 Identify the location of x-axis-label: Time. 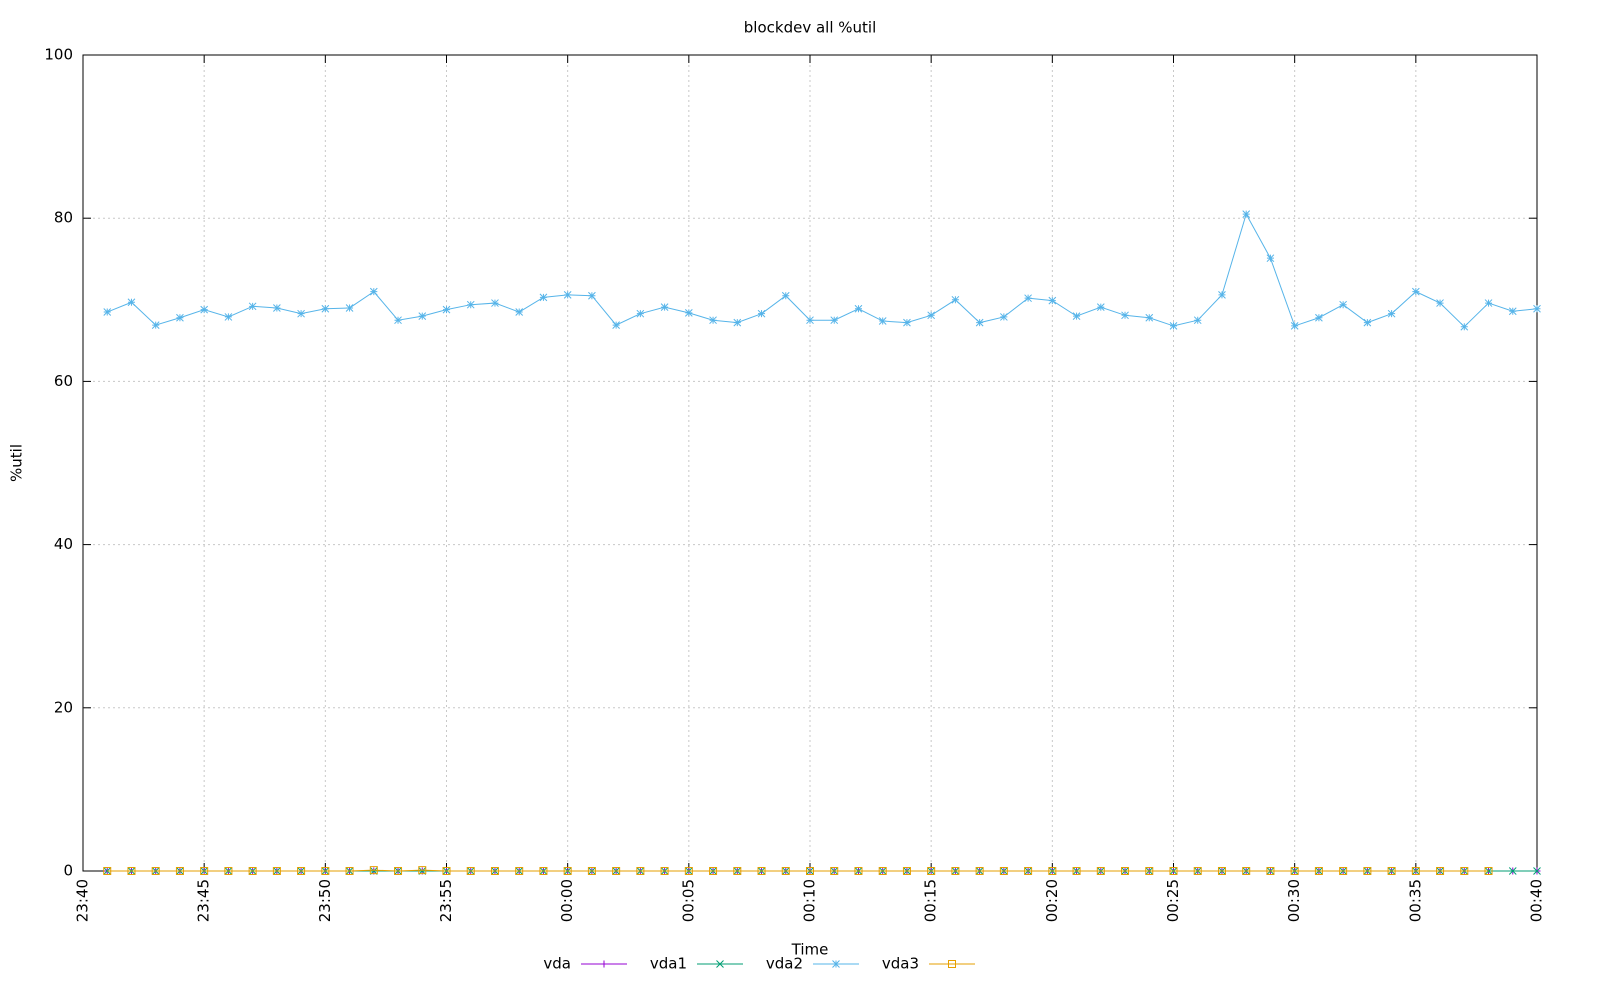
(810, 950).